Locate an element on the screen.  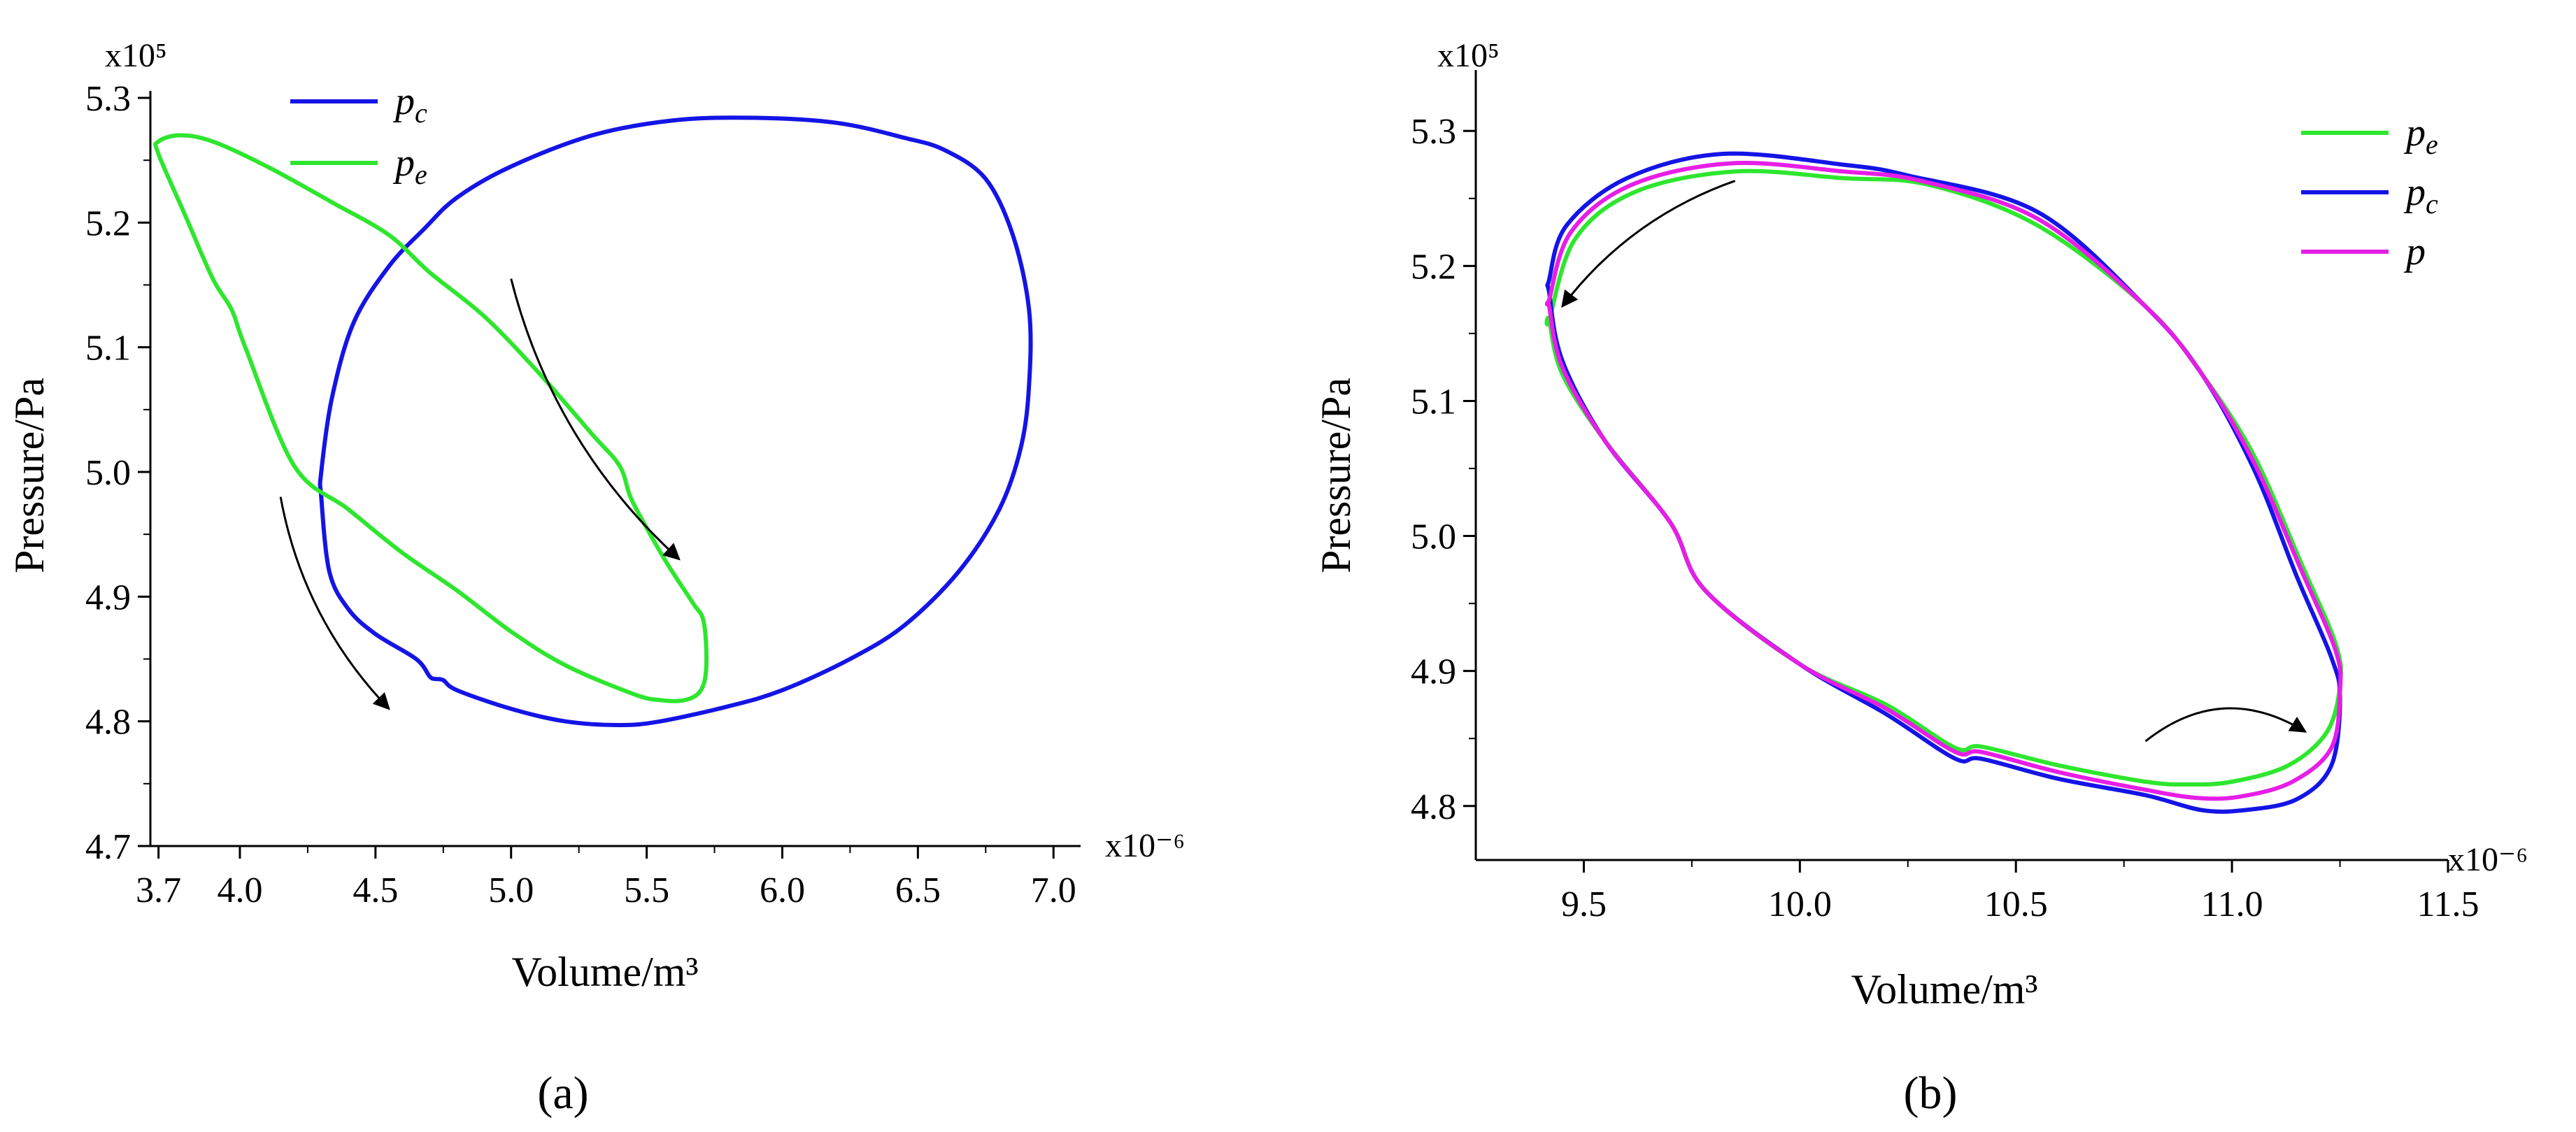
legend-b: pe pc p is located at coordinates (2369, 192).